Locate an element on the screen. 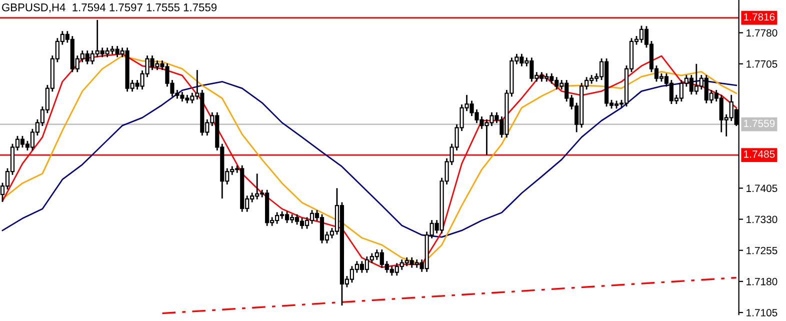 The width and height of the screenshot is (786, 321). ref-line-label: 1.7816 is located at coordinates (759, 17).